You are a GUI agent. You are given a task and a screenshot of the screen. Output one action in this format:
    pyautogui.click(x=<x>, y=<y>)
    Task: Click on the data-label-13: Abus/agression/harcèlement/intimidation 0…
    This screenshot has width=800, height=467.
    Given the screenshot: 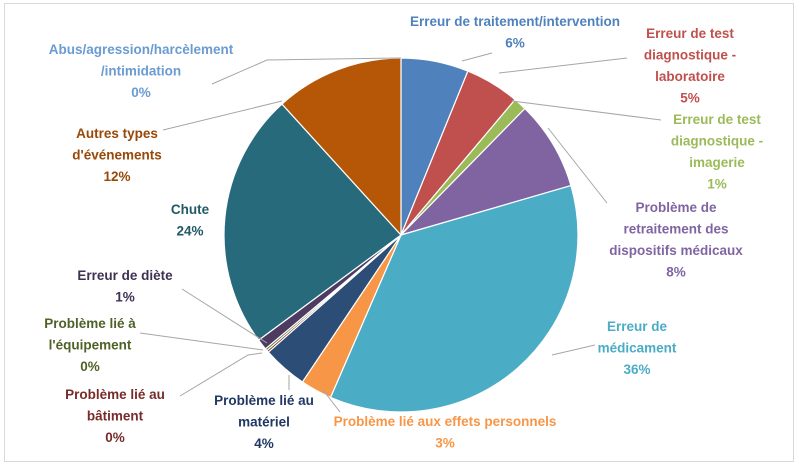 What is the action you would take?
    pyautogui.click(x=141, y=71)
    